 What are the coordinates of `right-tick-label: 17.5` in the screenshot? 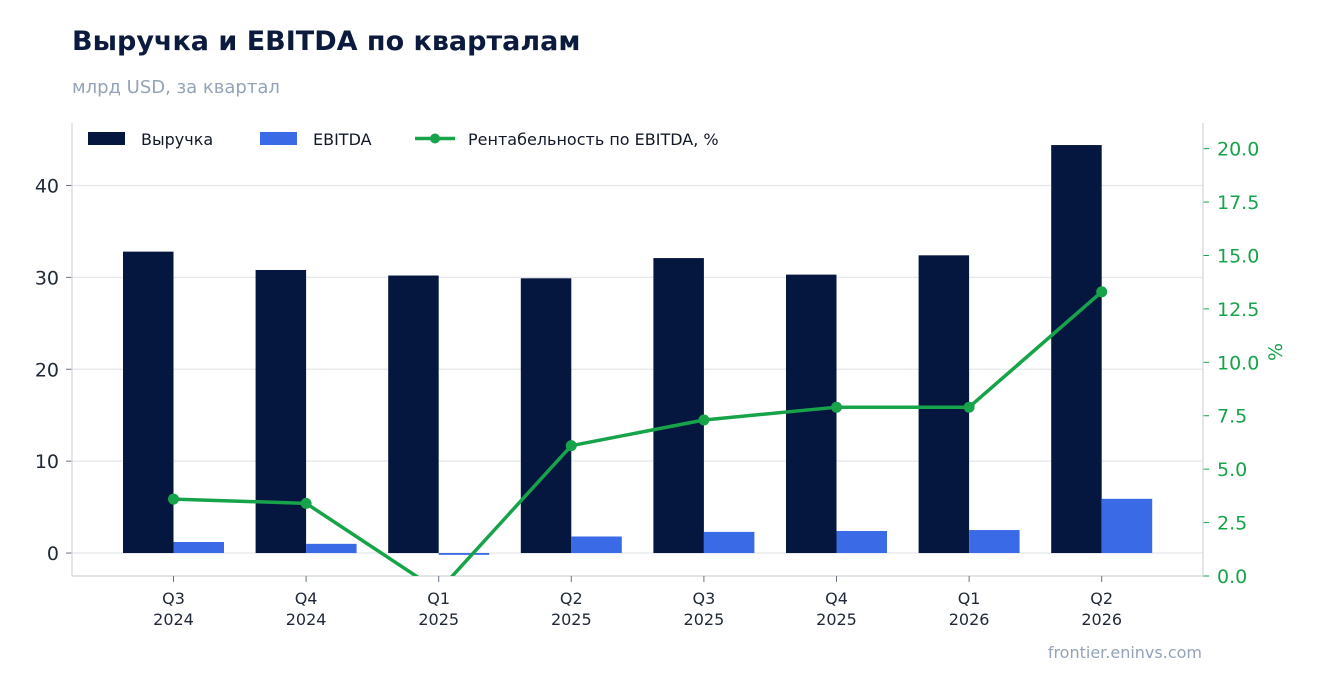 It's located at (1238, 203).